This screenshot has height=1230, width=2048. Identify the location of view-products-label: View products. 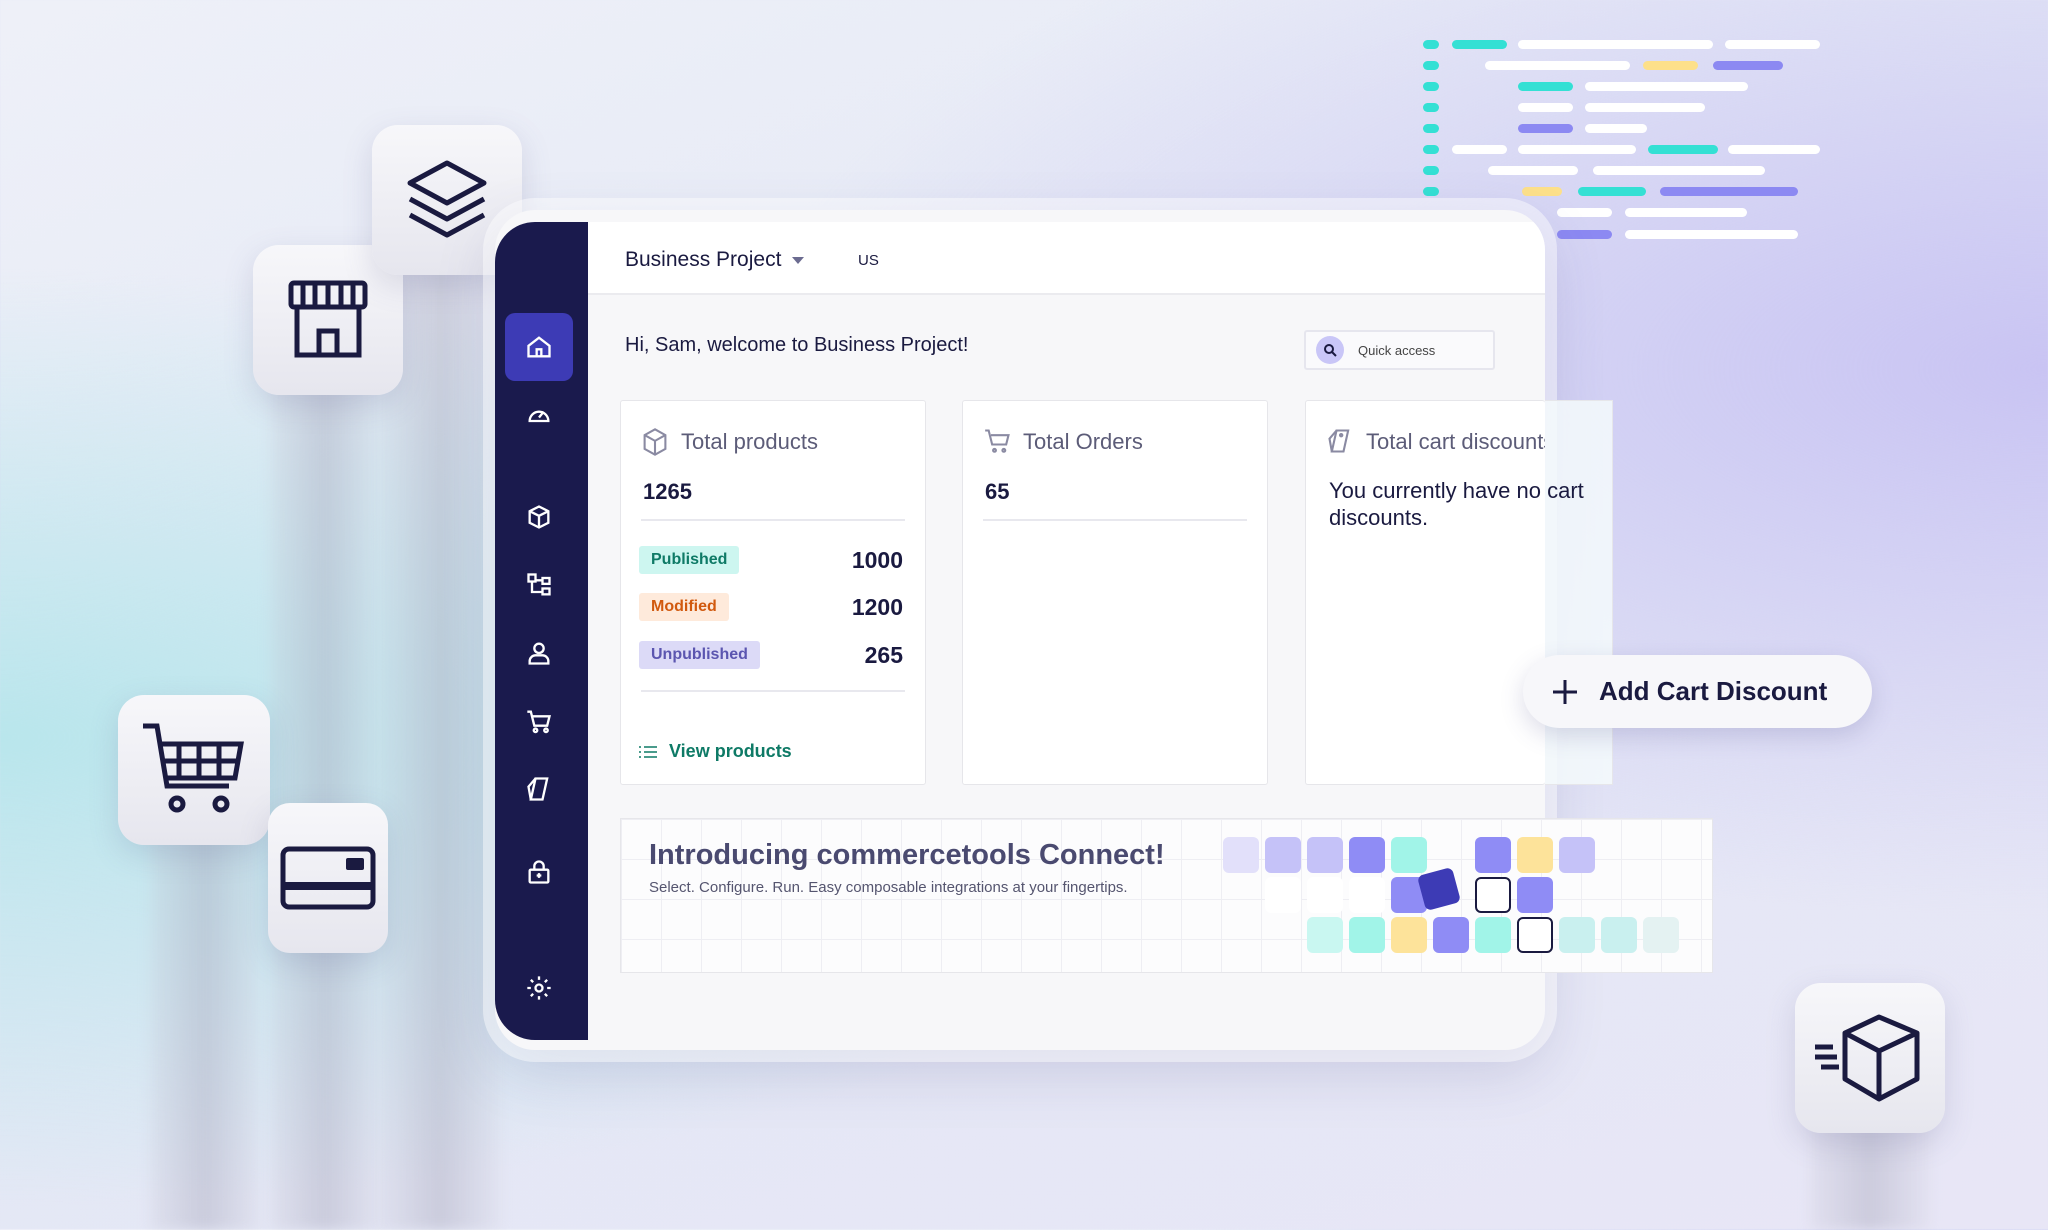
(730, 751).